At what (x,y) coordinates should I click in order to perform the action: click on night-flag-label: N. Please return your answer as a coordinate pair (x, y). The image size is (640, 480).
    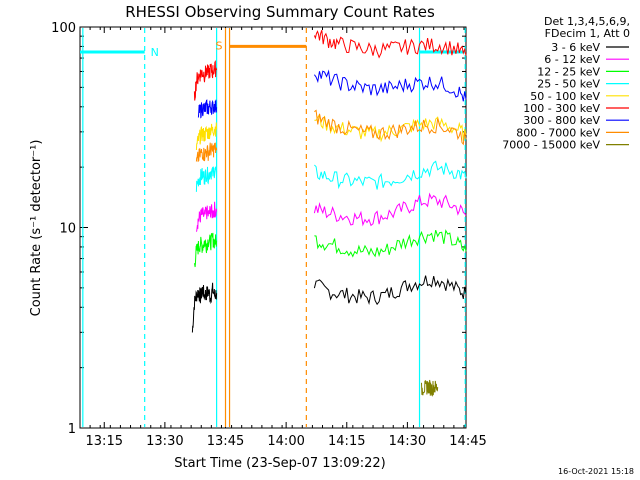
    Looking at the image, I should click on (155, 52).